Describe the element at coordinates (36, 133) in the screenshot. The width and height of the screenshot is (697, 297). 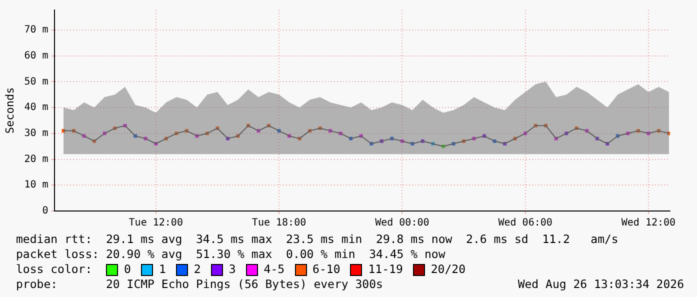
I see `y-tick-label: 30 m` at that location.